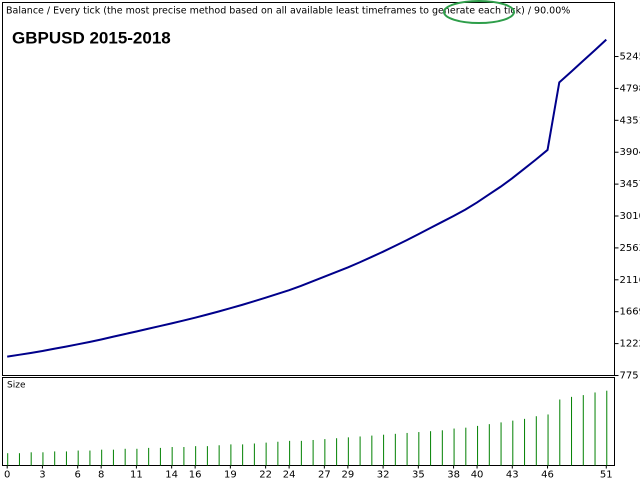  What do you see at coordinates (383, 475) in the screenshot?
I see `x-tick-label: 32` at bounding box center [383, 475].